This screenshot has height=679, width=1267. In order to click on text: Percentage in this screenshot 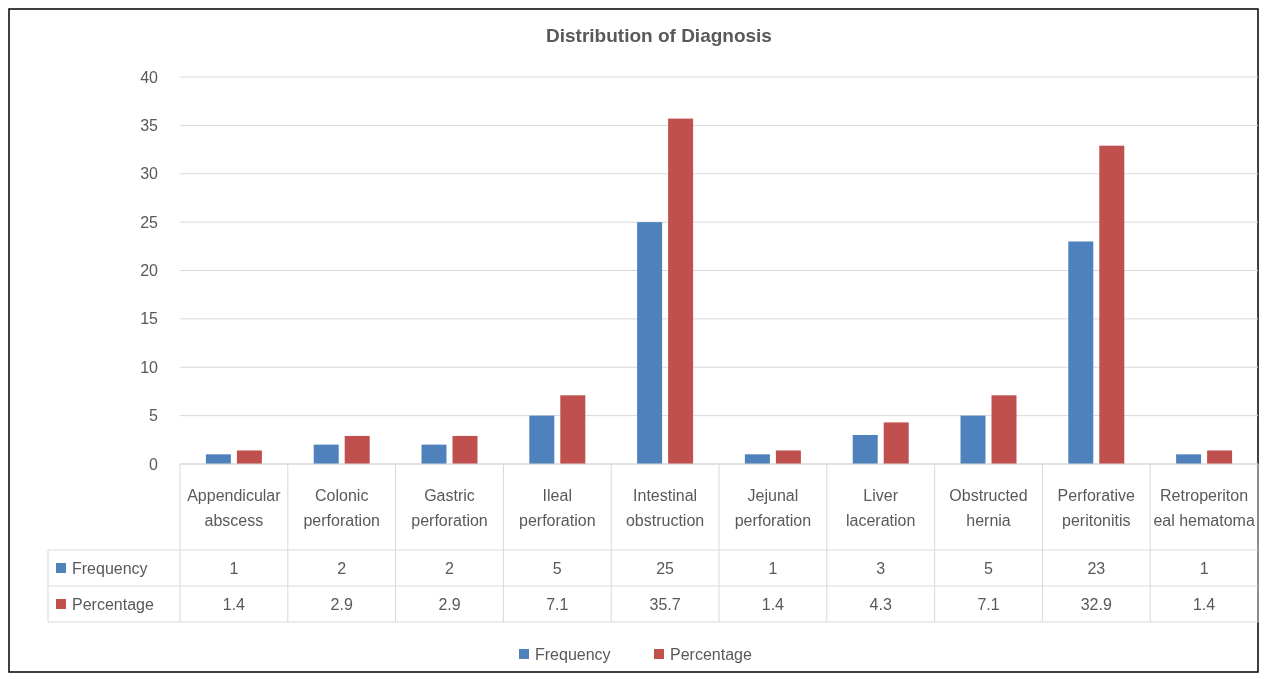, I will do `click(711, 654)`.